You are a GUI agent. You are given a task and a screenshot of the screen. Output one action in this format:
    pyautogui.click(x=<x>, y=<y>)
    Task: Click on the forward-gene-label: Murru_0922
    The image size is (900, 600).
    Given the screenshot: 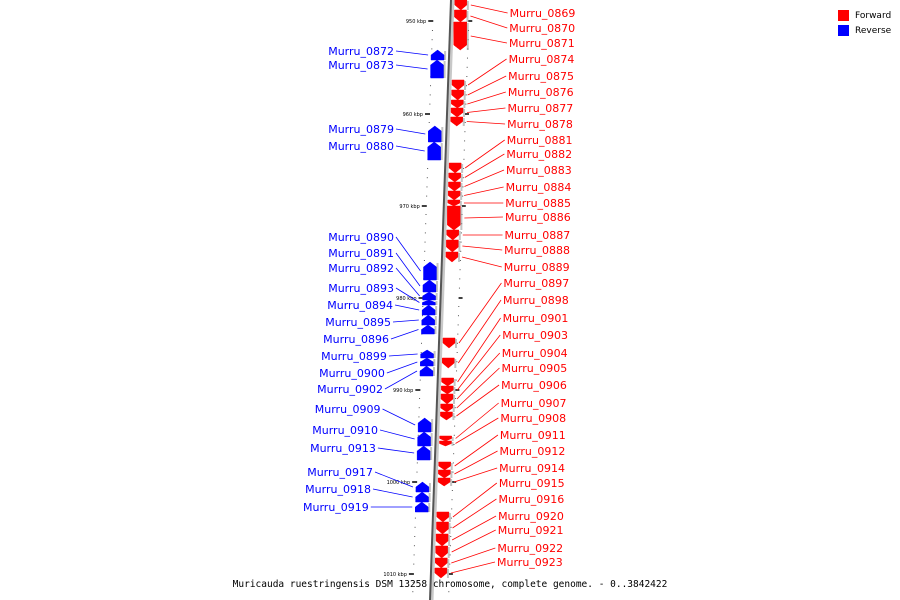 What is the action you would take?
    pyautogui.click(x=530, y=548)
    